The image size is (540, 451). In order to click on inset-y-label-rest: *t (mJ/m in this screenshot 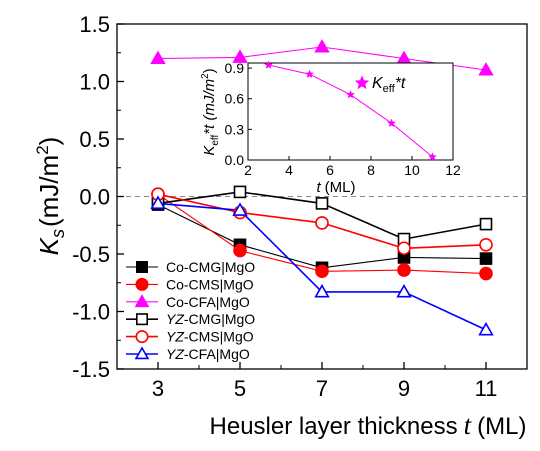, I will do `click(209, 107)`.